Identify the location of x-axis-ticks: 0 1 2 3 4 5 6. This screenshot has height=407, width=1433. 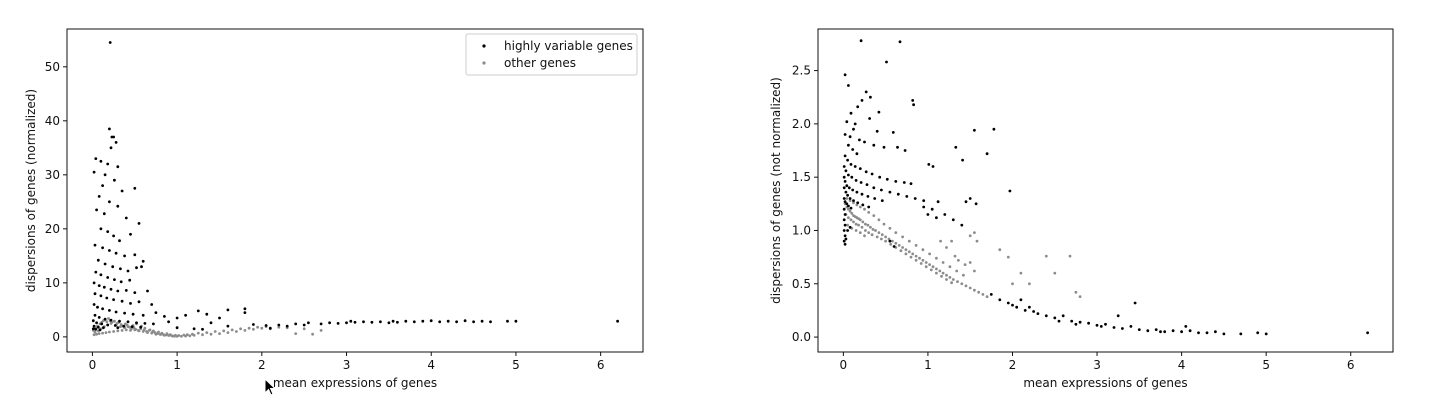
(346, 362).